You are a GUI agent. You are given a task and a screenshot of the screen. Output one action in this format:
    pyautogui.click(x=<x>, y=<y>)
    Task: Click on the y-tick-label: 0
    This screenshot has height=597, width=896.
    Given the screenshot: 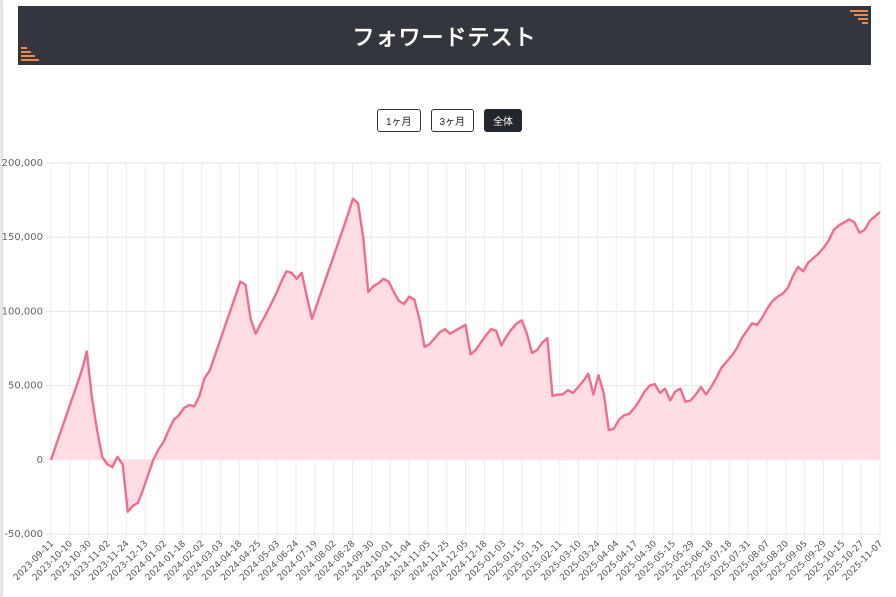 What is the action you would take?
    pyautogui.click(x=40, y=460)
    